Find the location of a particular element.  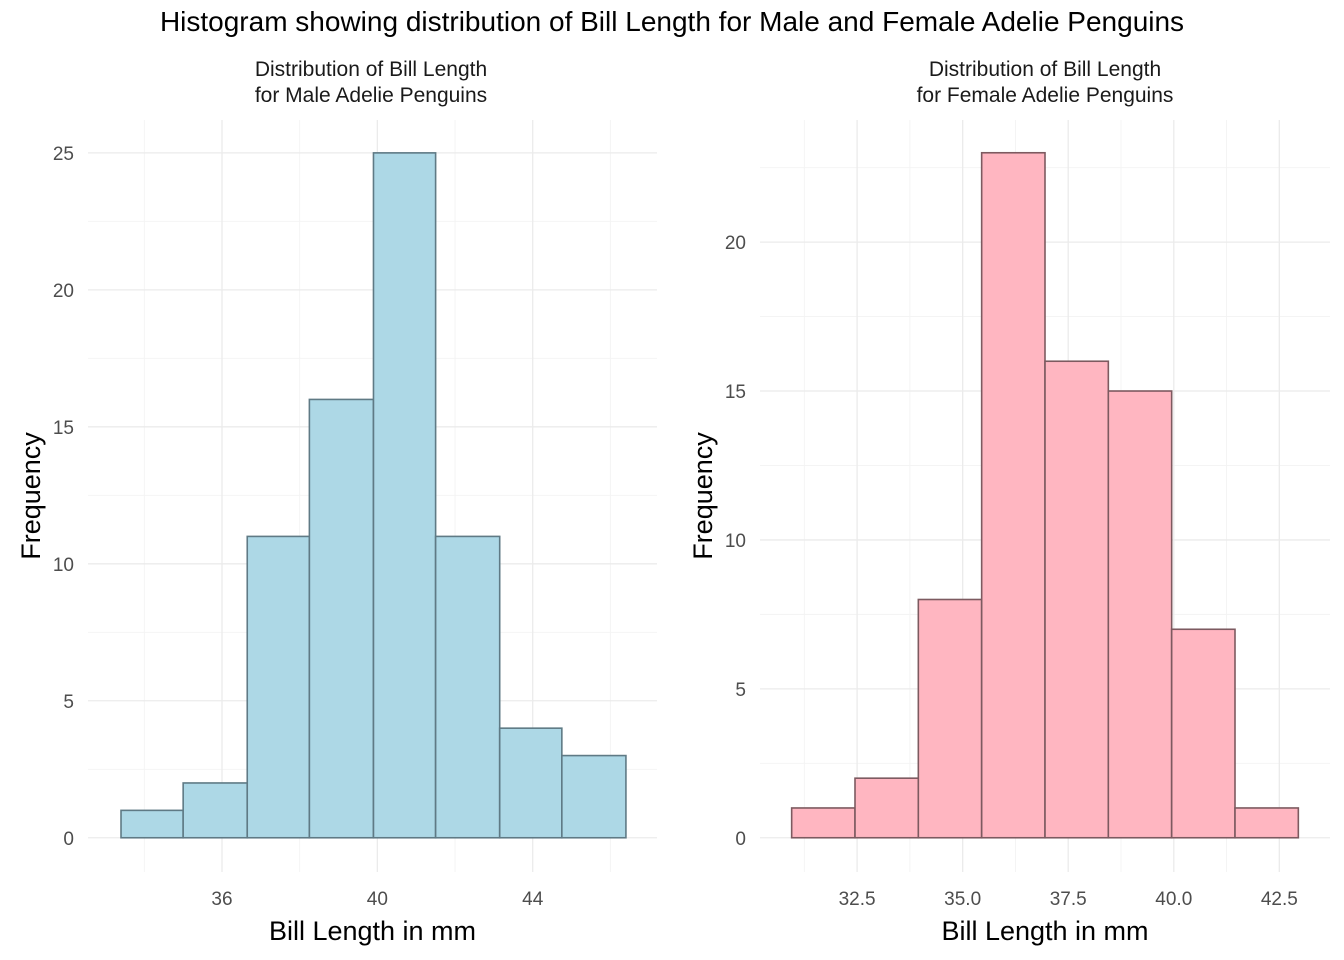

male-panel-title-line1: Distribution of Bill Length is located at coordinates (371, 69).